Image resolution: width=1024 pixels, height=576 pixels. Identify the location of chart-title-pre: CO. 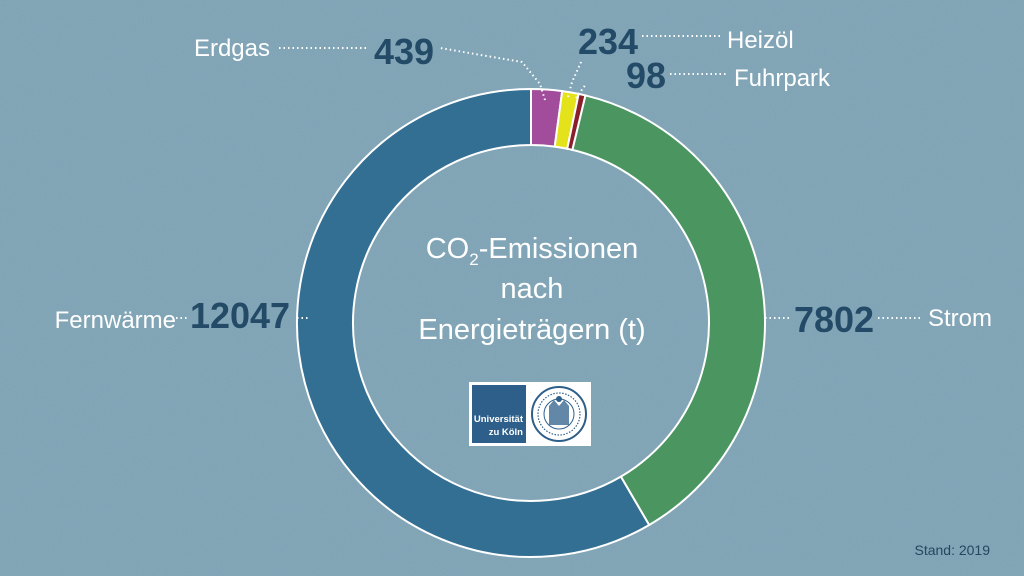
(448, 249).